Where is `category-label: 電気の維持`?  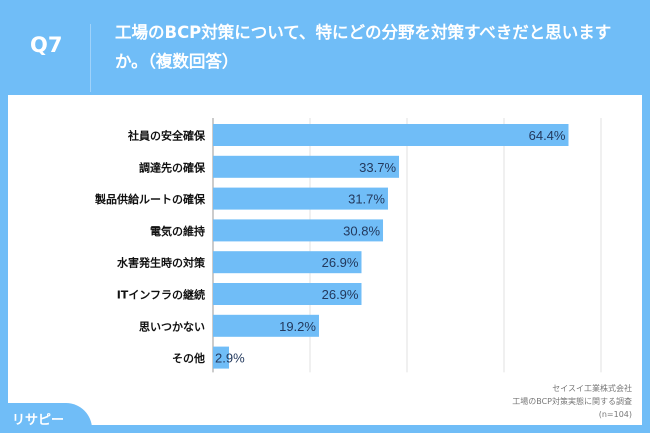
category-label: 電気の維持 is located at coordinates (177, 231).